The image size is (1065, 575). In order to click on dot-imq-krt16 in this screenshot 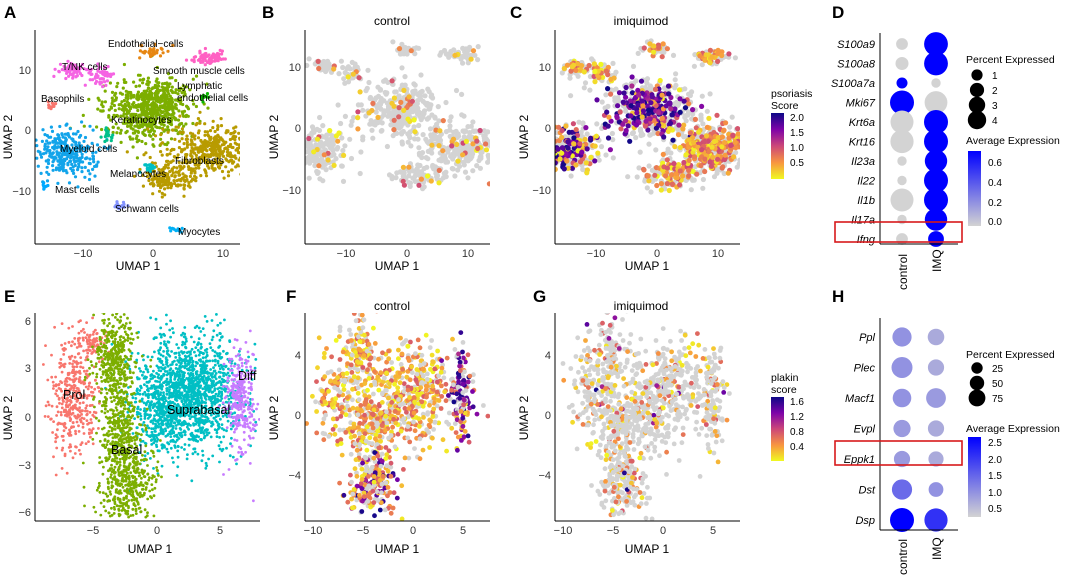, I will do `click(936, 141)`.